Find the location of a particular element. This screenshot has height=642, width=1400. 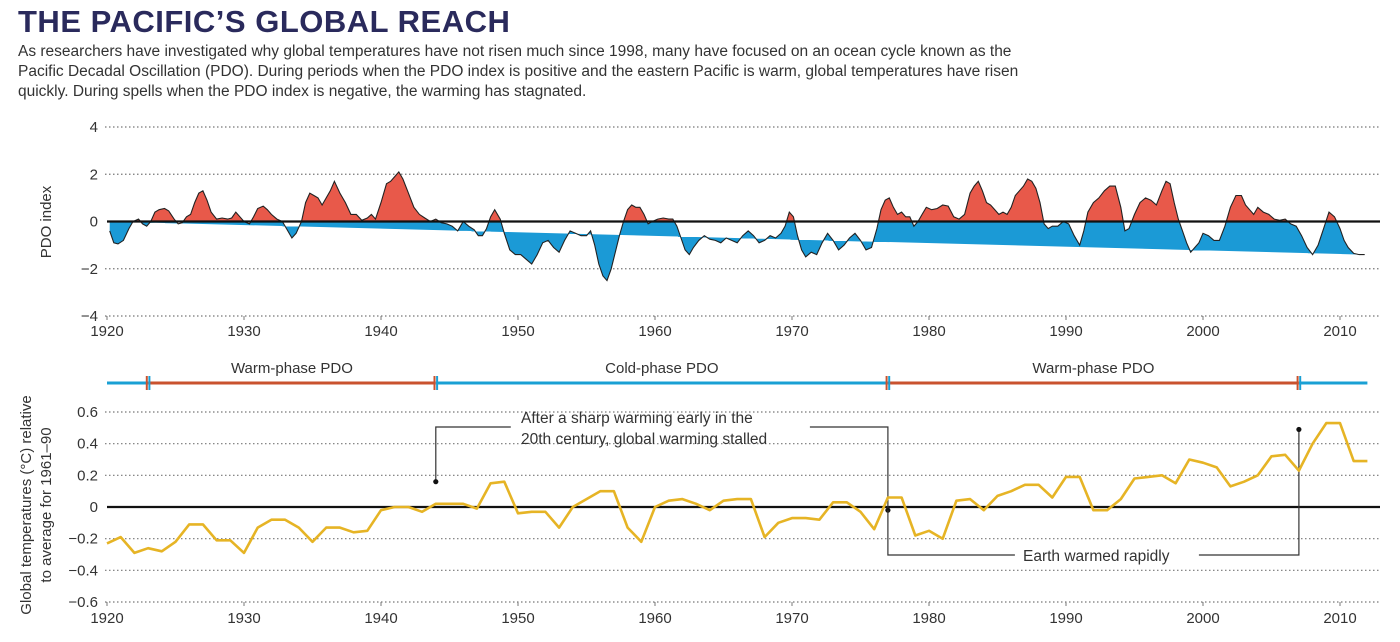

temperature-x-tick-label: 1930 is located at coordinates (243, 618).